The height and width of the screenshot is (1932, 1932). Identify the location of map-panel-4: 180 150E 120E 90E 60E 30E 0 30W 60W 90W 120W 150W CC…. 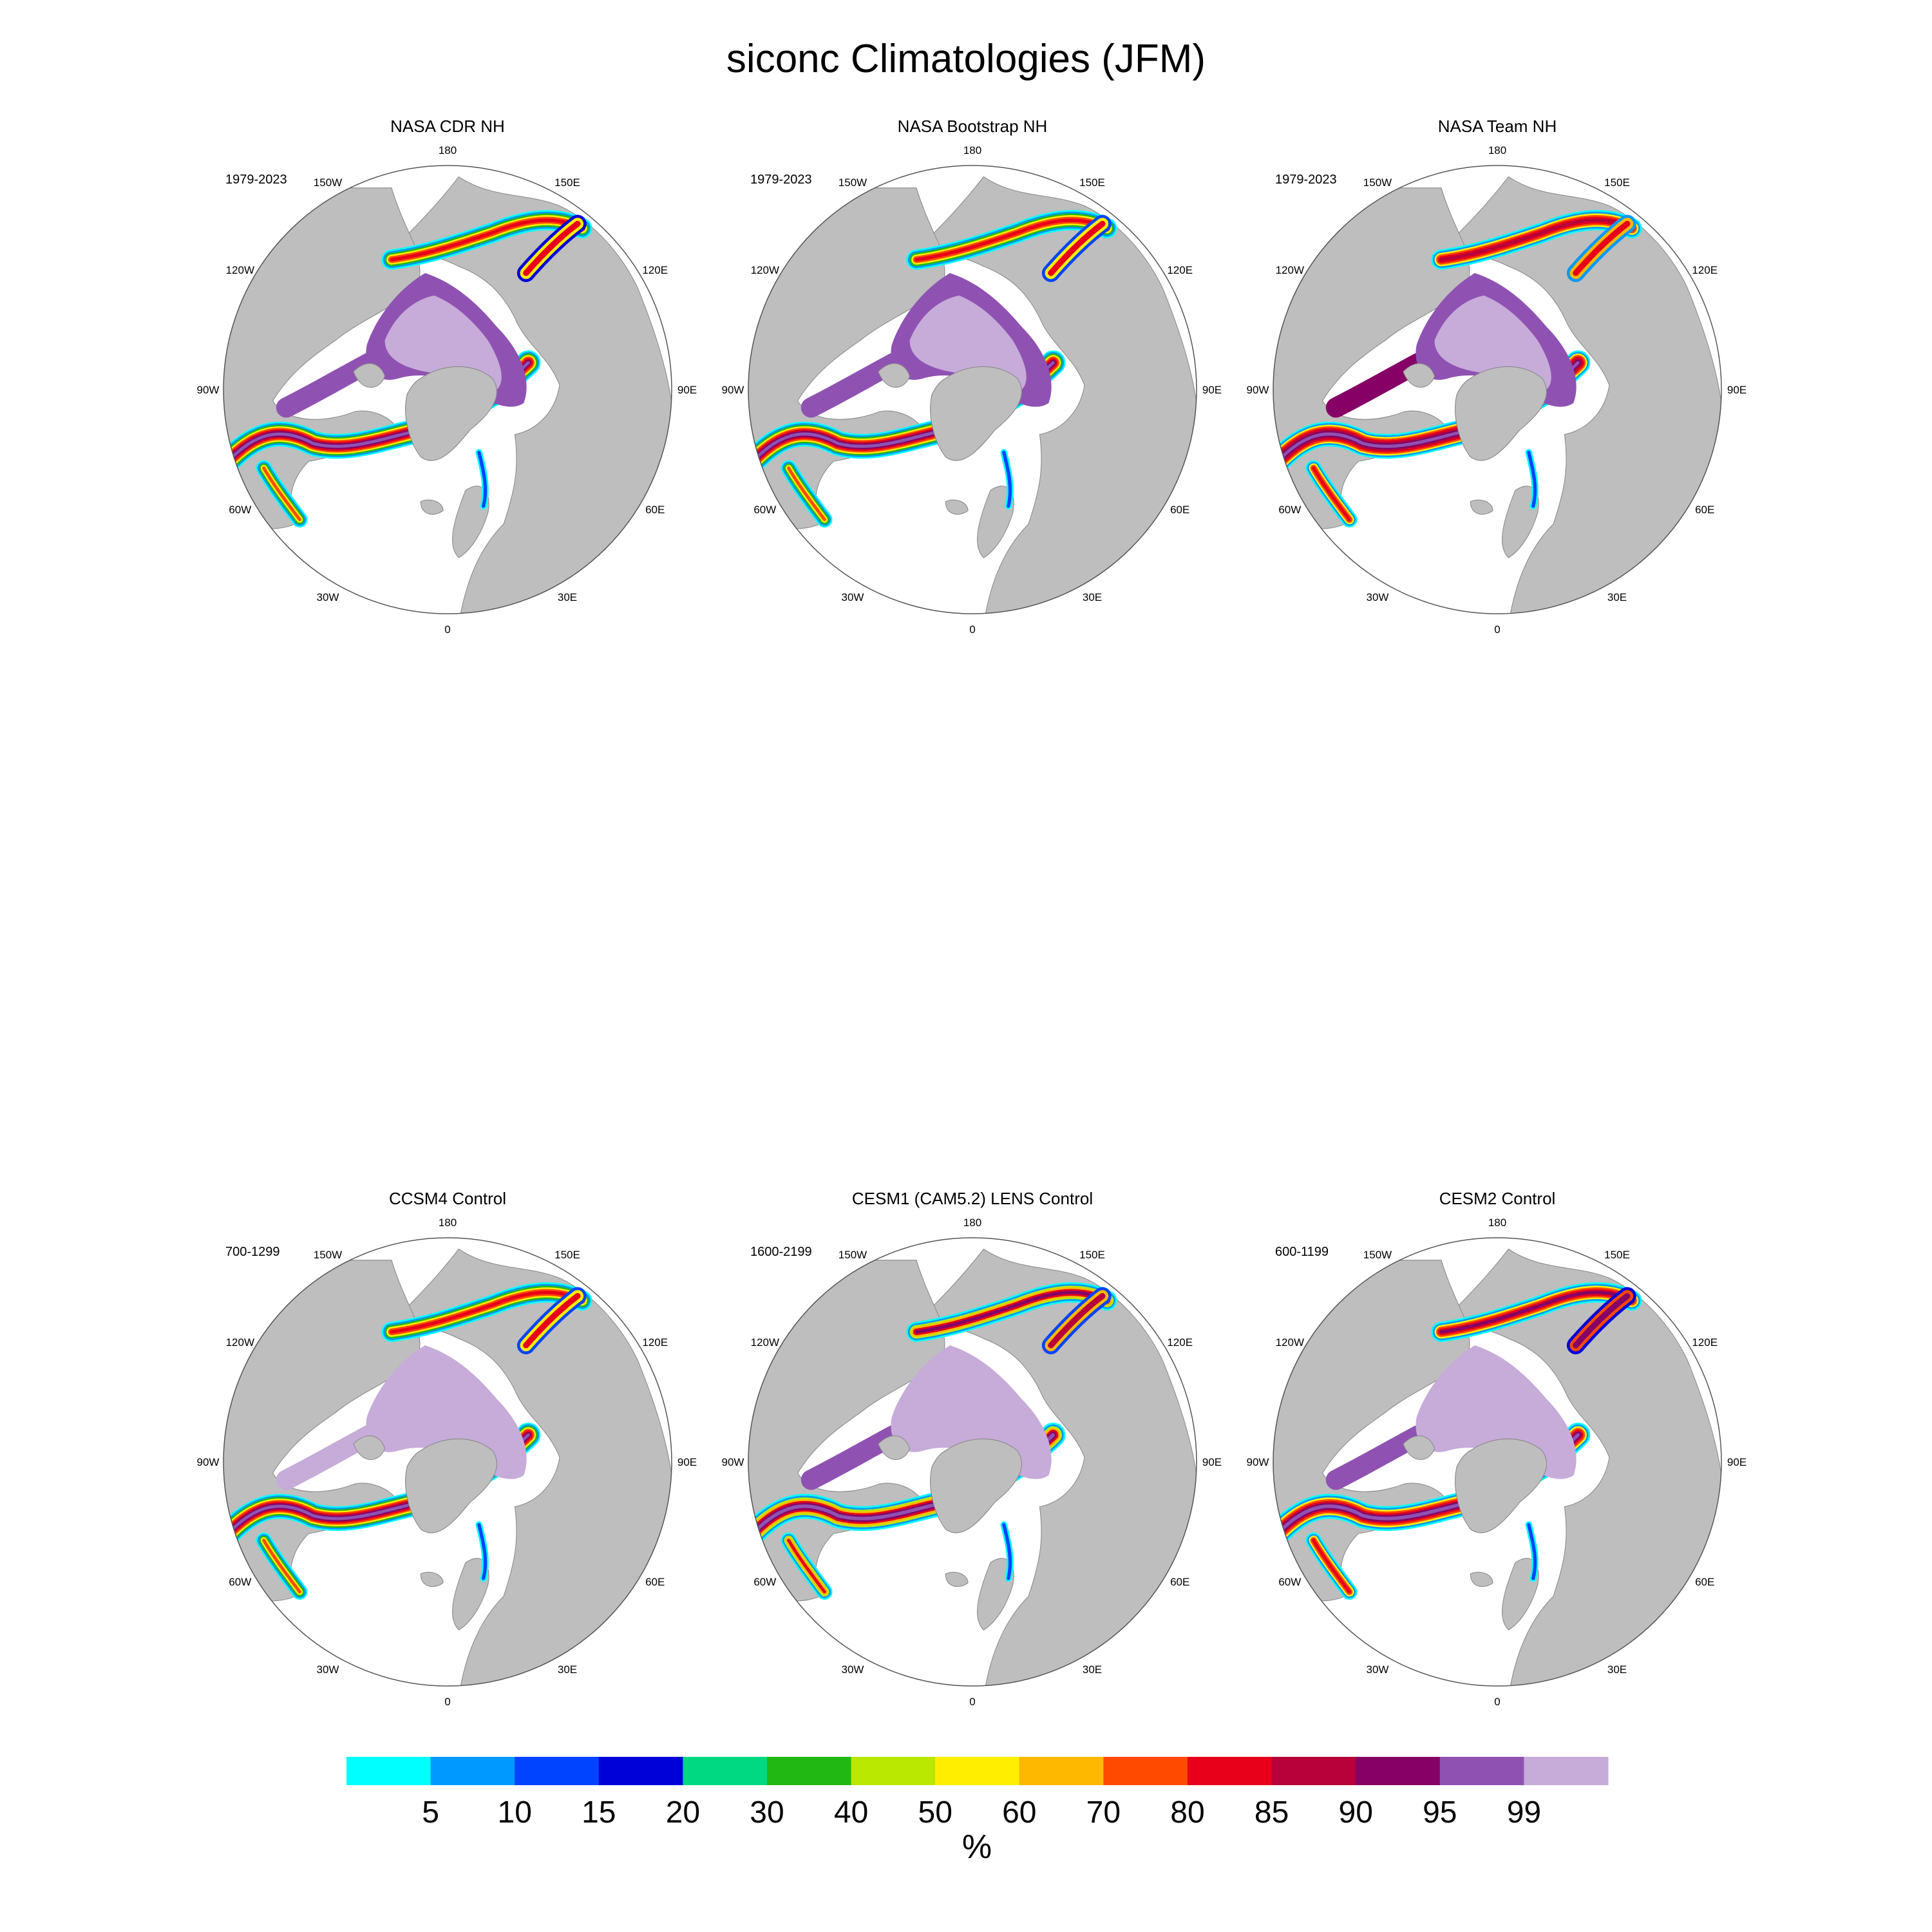
(447, 1448).